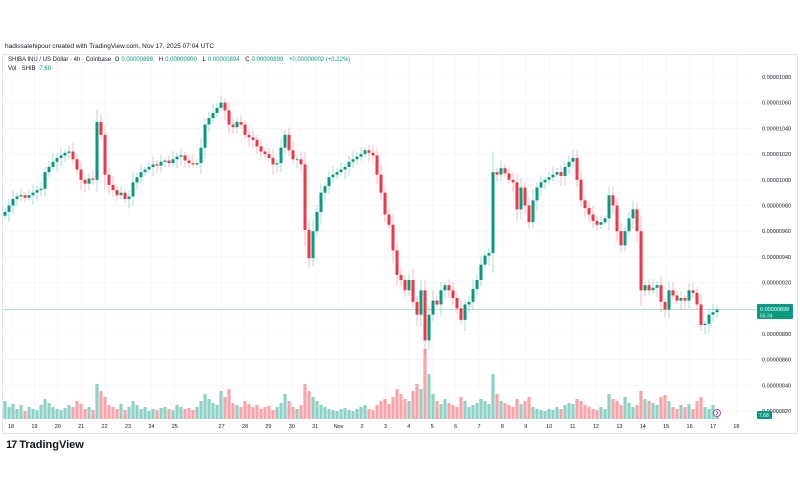  I want to click on event-icon, so click(717, 413).